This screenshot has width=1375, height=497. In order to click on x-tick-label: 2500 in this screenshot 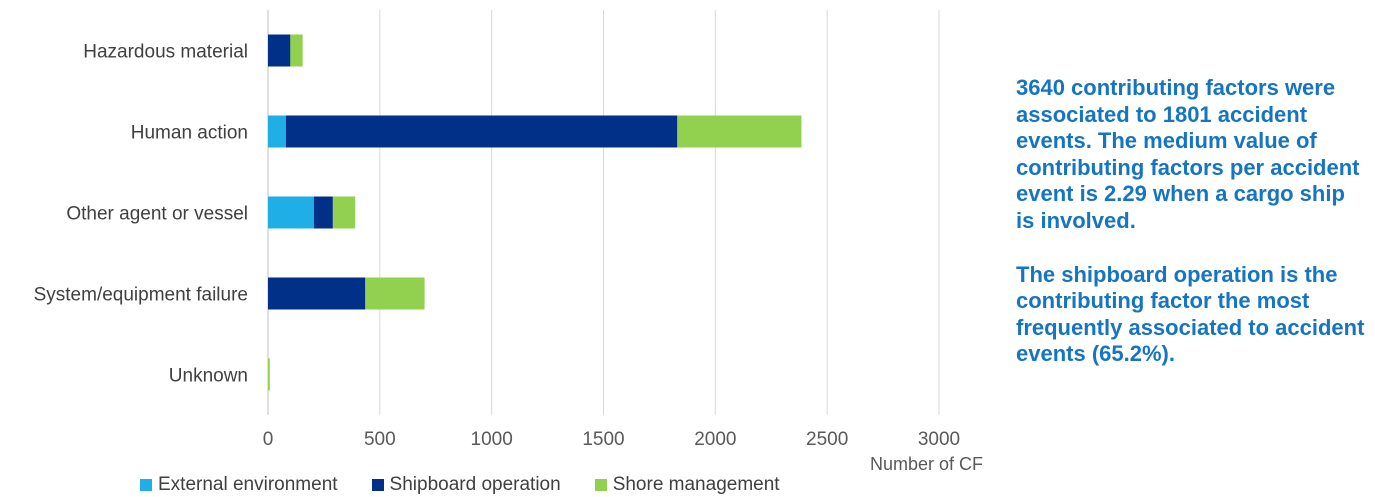, I will do `click(827, 439)`.